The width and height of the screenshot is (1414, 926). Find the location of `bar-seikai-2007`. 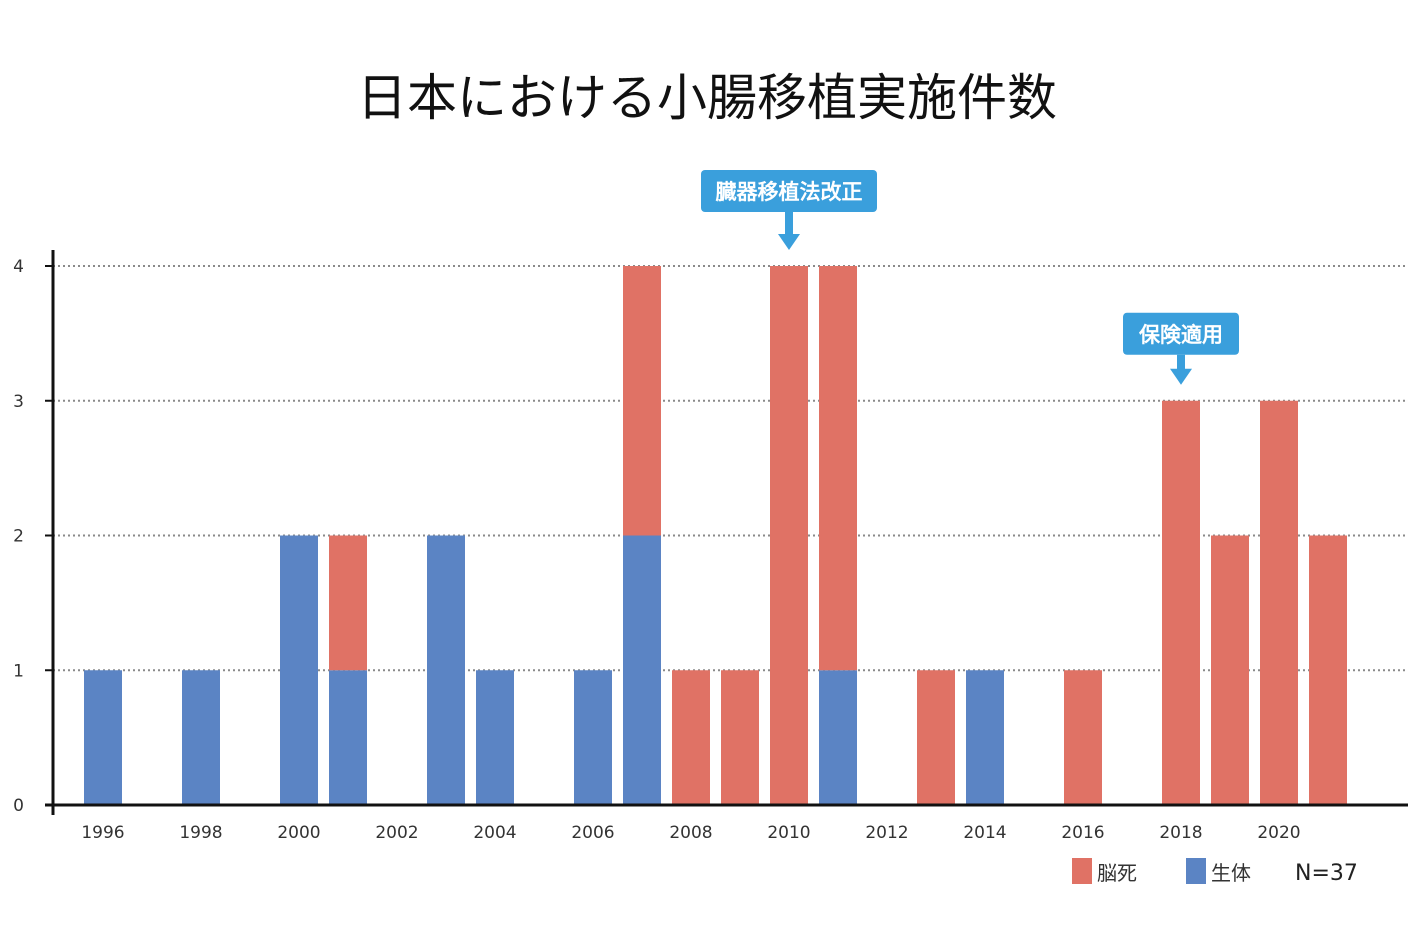

bar-seikai-2007 is located at coordinates (642, 670).